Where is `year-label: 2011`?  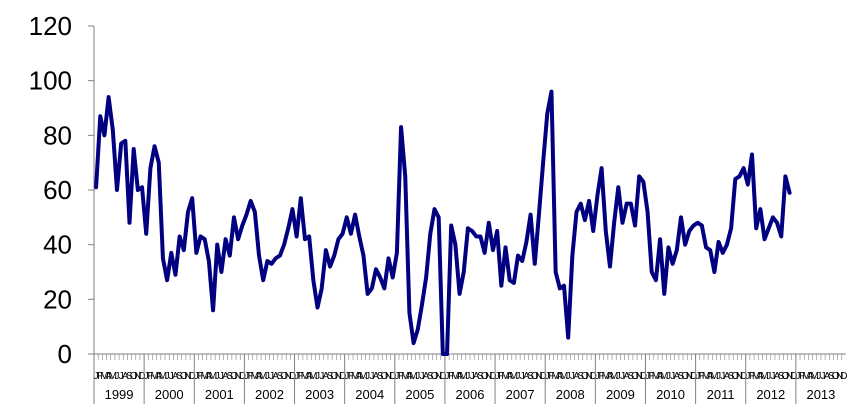 year-label: 2011 is located at coordinates (721, 394).